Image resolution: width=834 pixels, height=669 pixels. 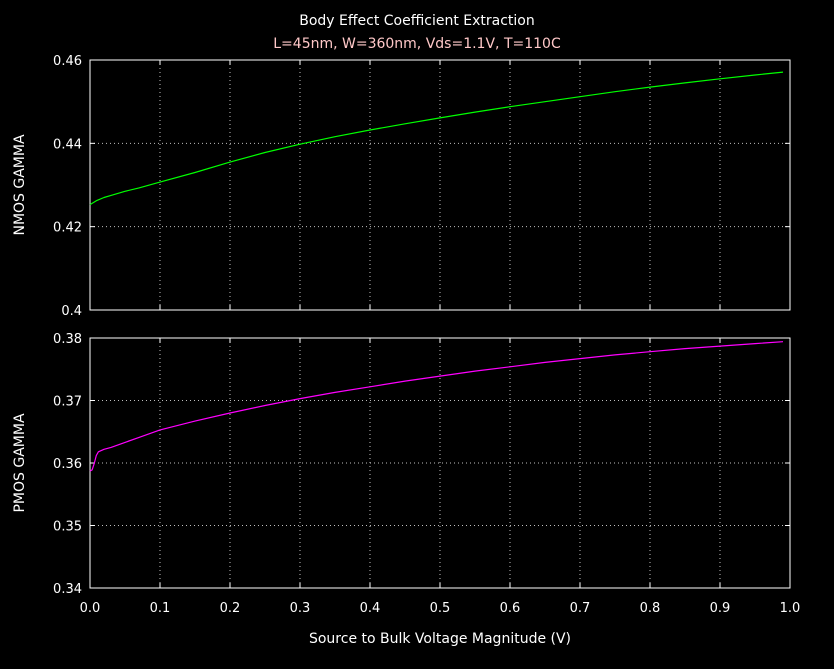 I want to click on x-tick-label: 0.1, so click(x=160, y=608).